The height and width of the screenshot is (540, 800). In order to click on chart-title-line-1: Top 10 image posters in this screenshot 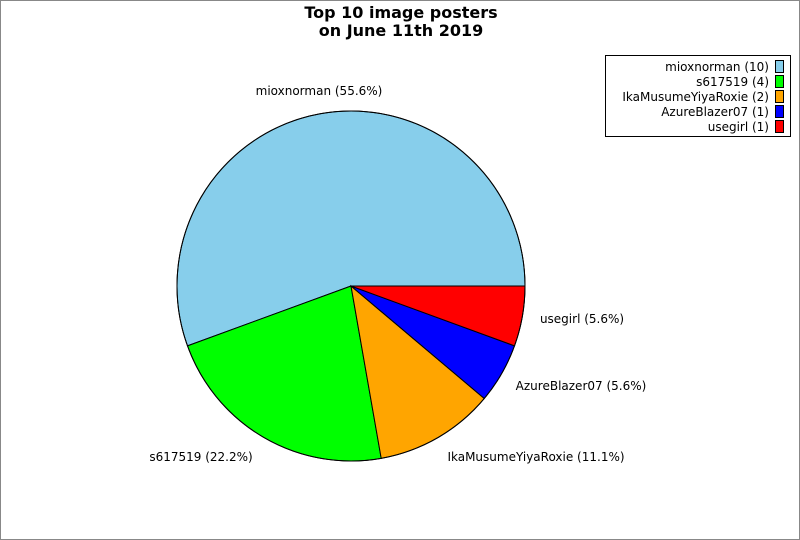, I will do `click(401, 12)`.